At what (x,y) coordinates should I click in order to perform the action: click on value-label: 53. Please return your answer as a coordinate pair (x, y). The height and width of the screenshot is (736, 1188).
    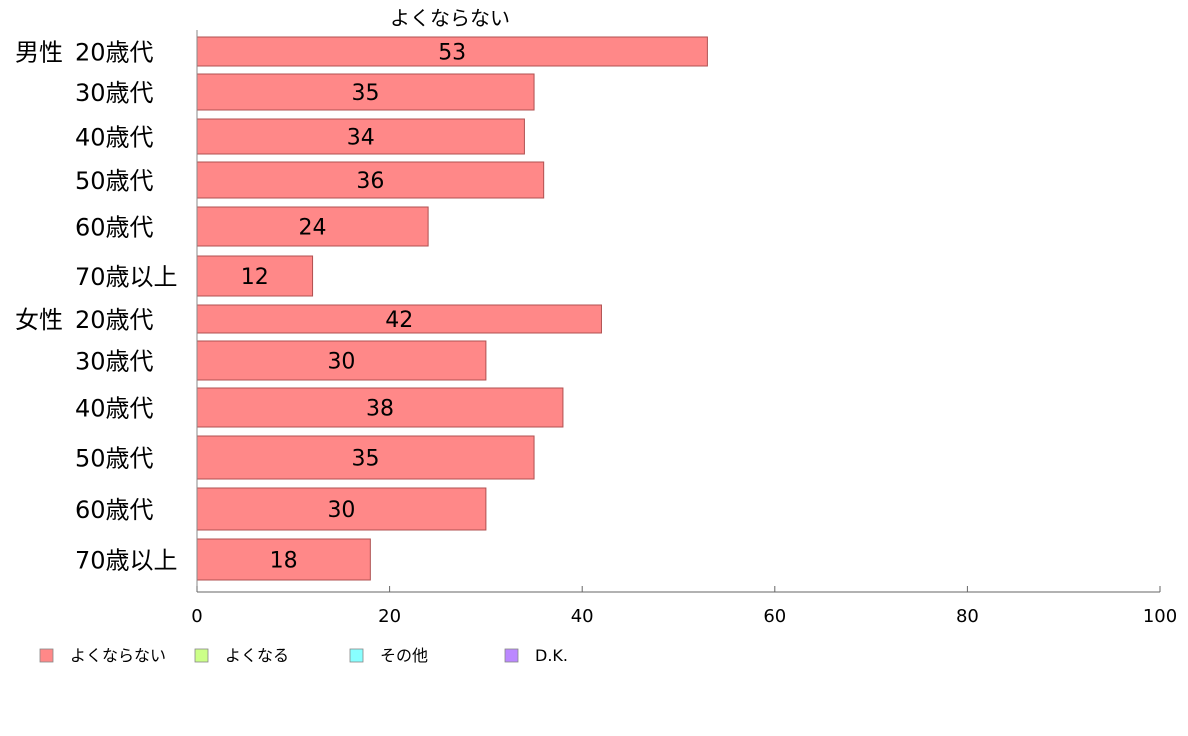
    Looking at the image, I should click on (452, 53).